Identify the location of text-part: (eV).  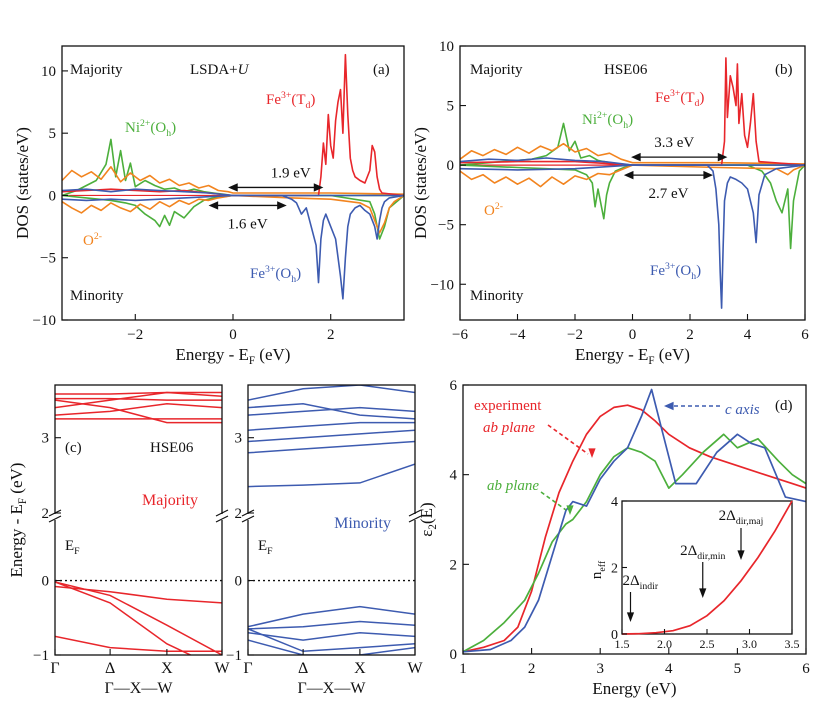
(672, 354).